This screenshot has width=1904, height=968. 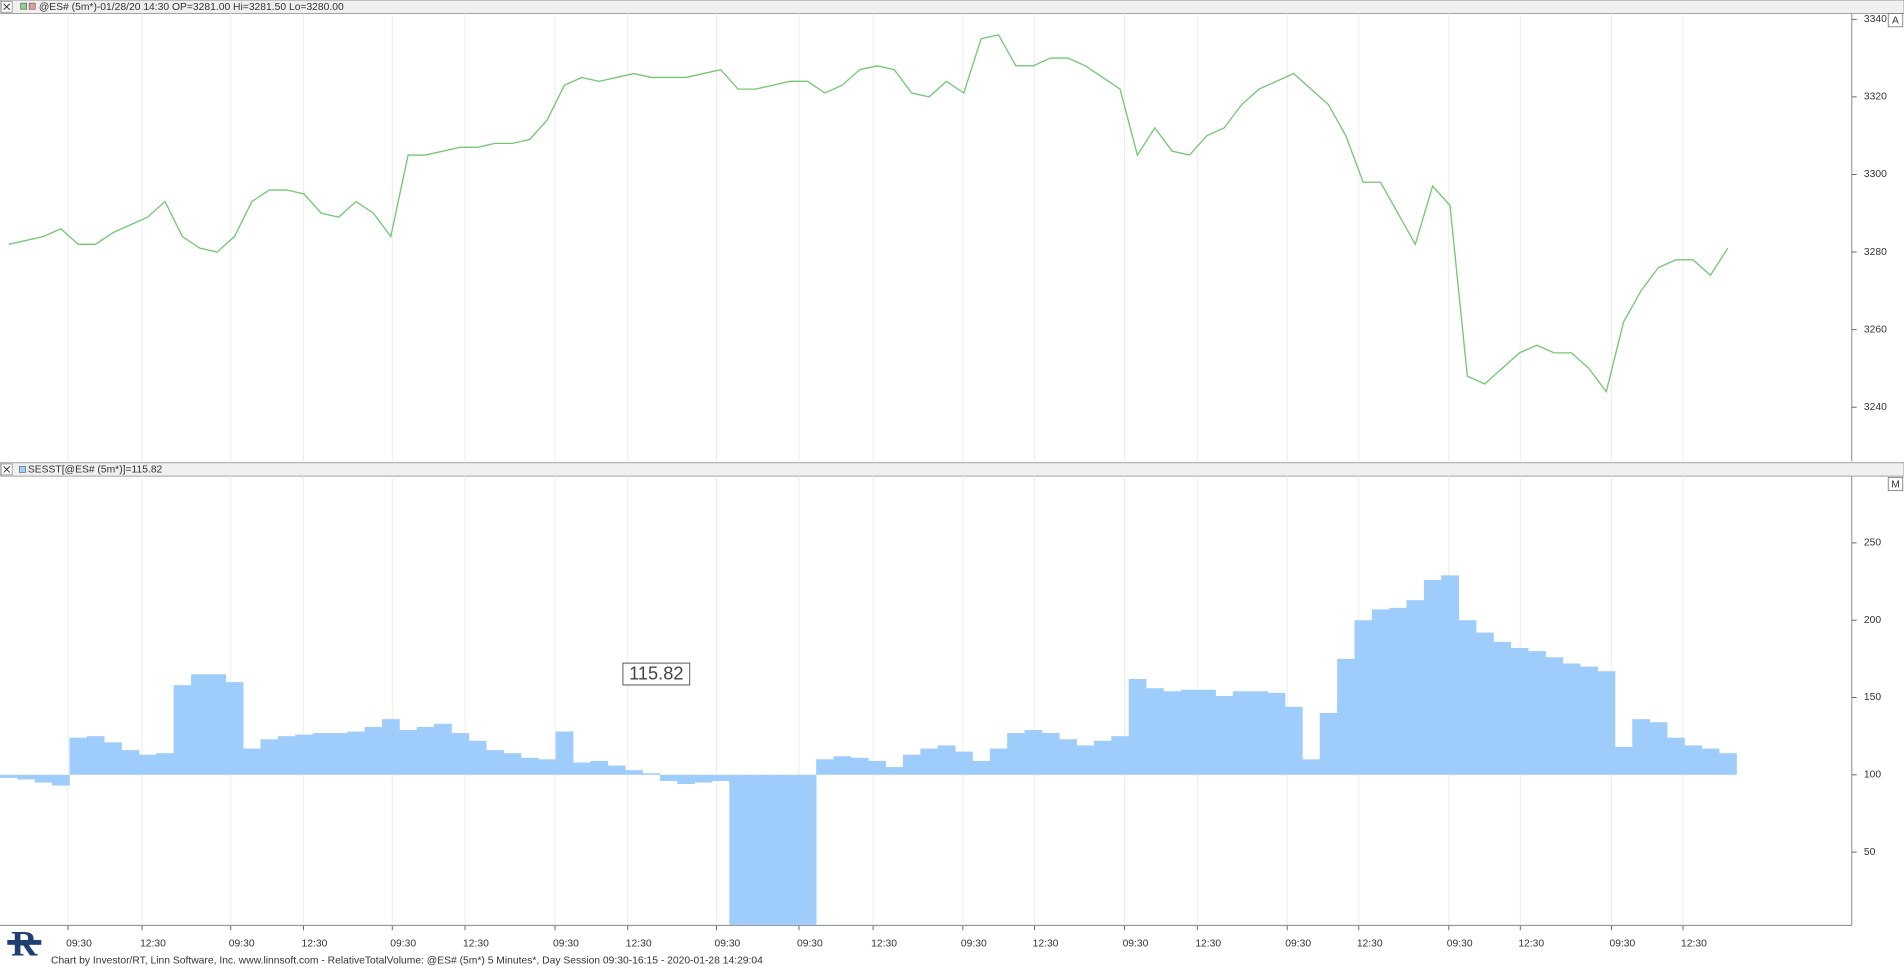 I want to click on y-tick-label: 3300, so click(x=1875, y=174).